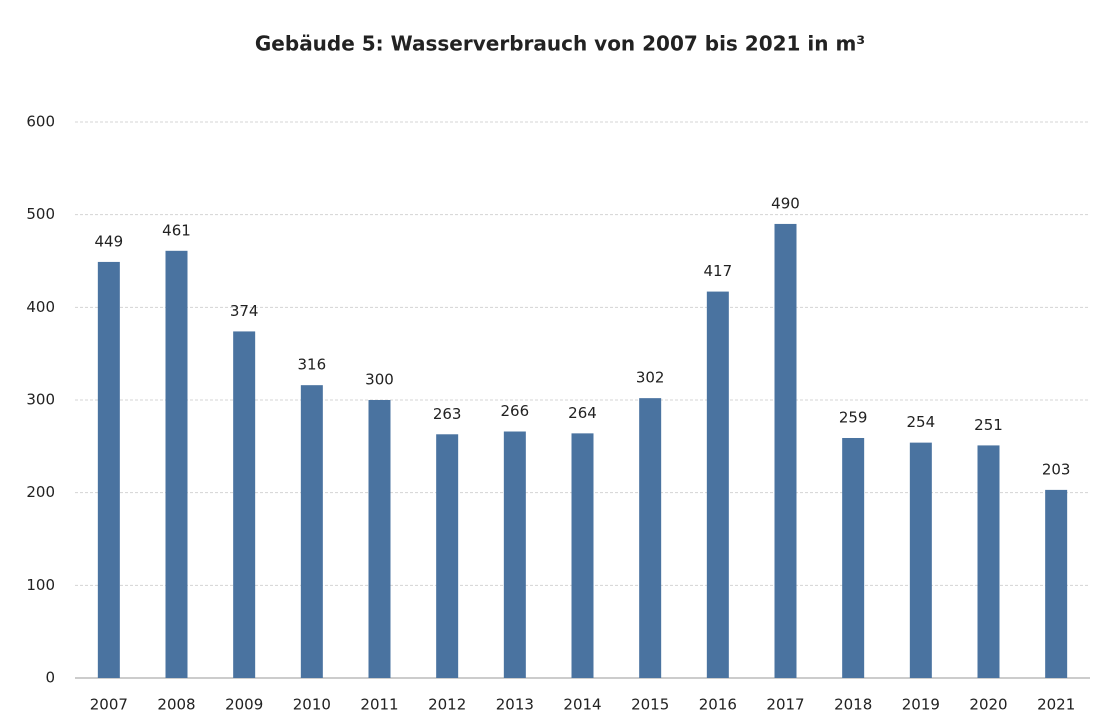  What do you see at coordinates (515, 705) in the screenshot?
I see `x-tick-label: 2013` at bounding box center [515, 705].